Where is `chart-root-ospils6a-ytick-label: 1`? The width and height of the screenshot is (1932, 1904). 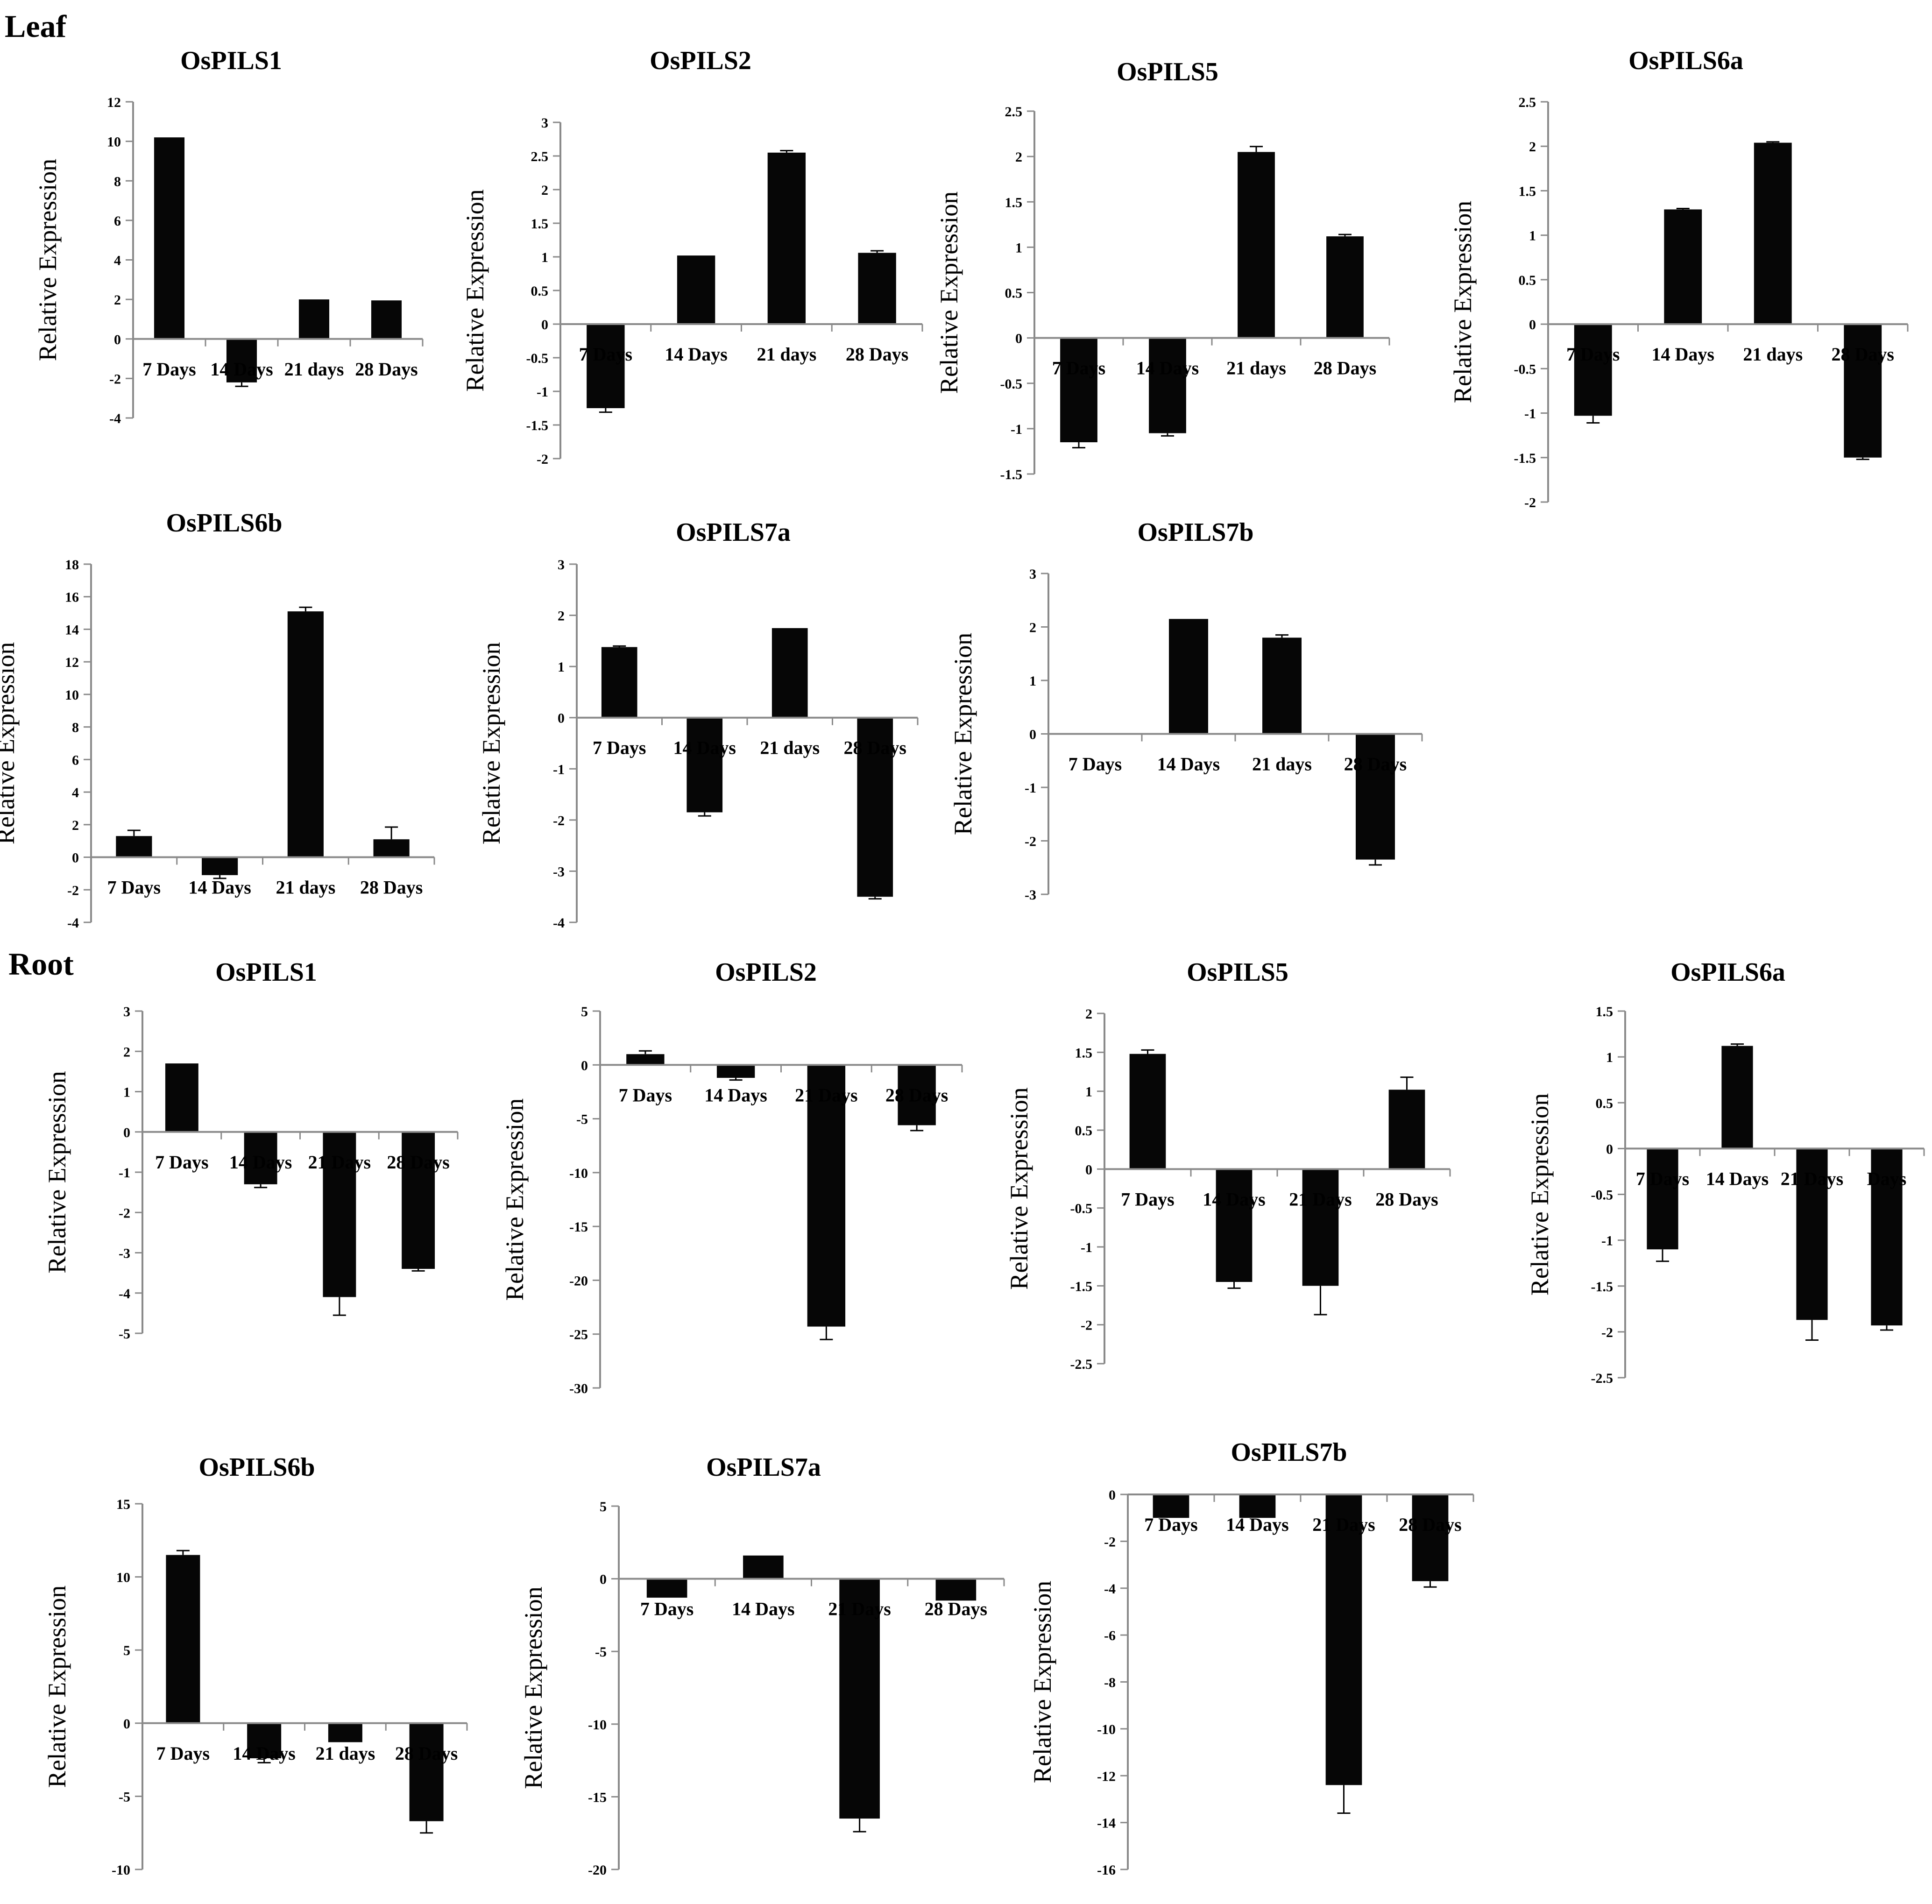 chart-root-ospils6a-ytick-label: 1 is located at coordinates (1609, 1058).